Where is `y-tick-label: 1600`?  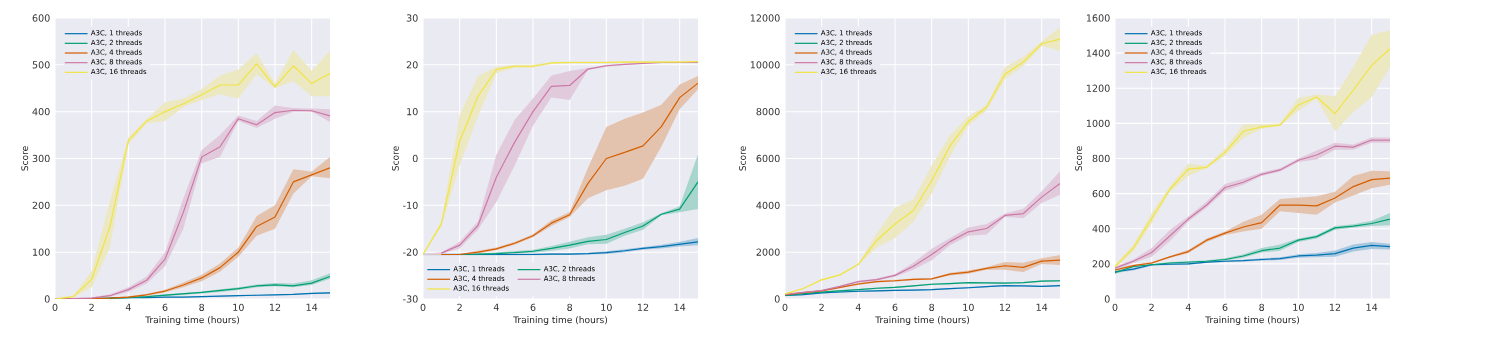
y-tick-label: 1600 is located at coordinates (1098, 18).